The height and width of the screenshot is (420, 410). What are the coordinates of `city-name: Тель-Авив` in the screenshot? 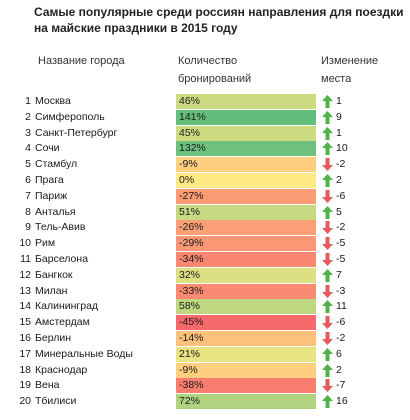 It's located at (60, 227).